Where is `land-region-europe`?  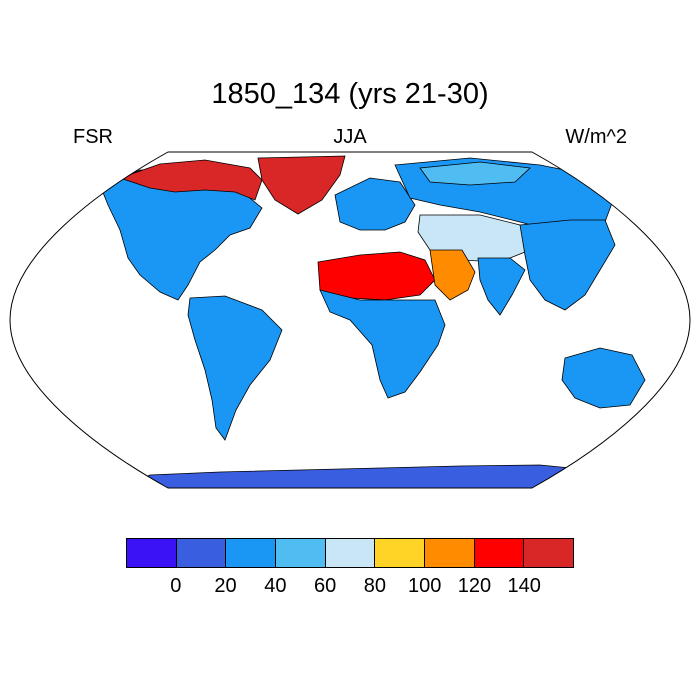 land-region-europe is located at coordinates (375, 204).